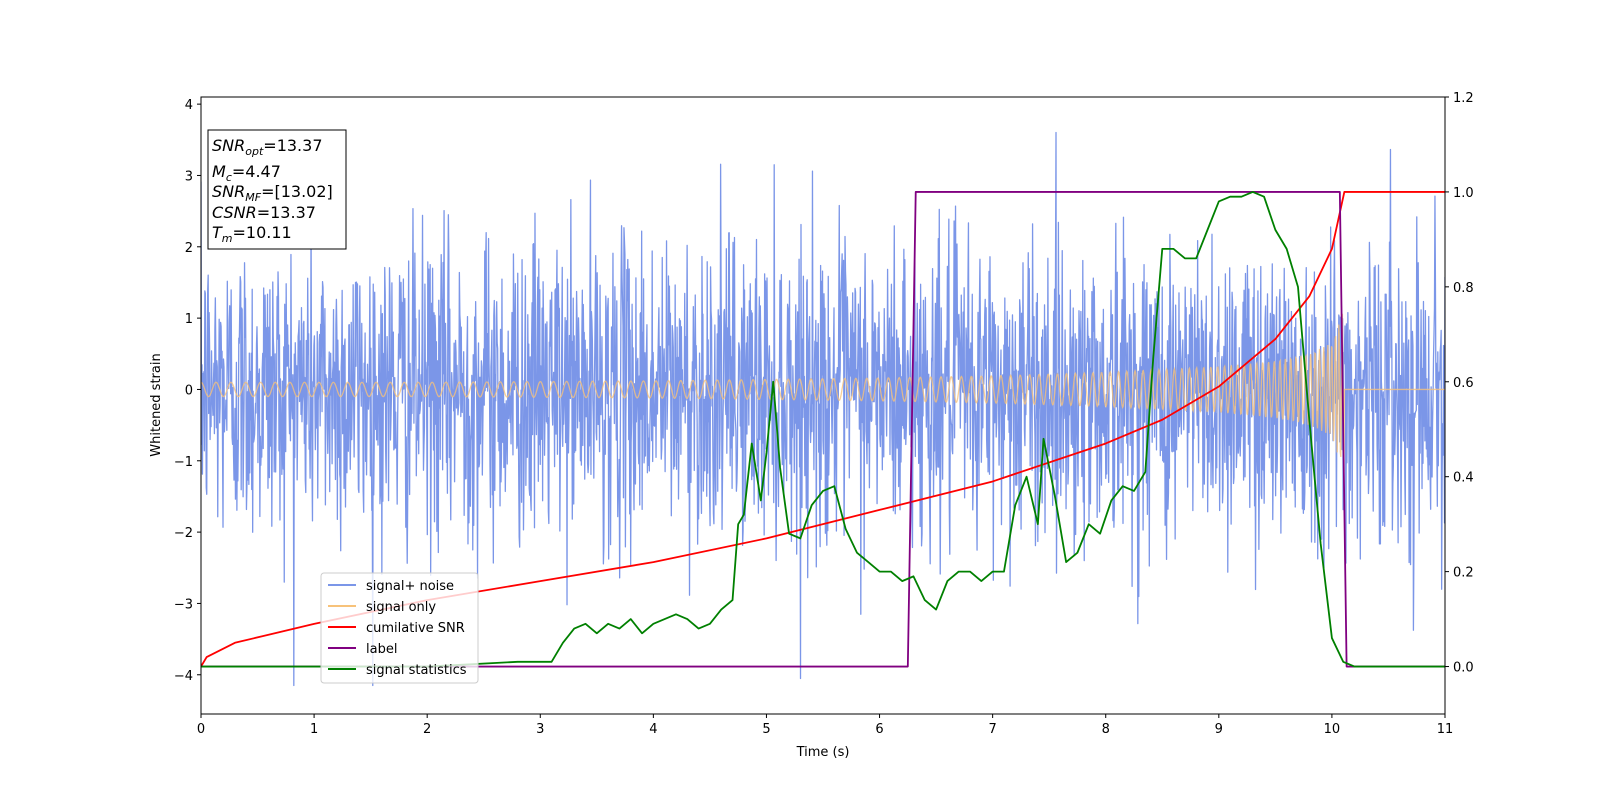 This screenshot has width=1600, height=800. Describe the element at coordinates (410, 586) in the screenshot. I see `legend-label: signal+ noise` at that location.